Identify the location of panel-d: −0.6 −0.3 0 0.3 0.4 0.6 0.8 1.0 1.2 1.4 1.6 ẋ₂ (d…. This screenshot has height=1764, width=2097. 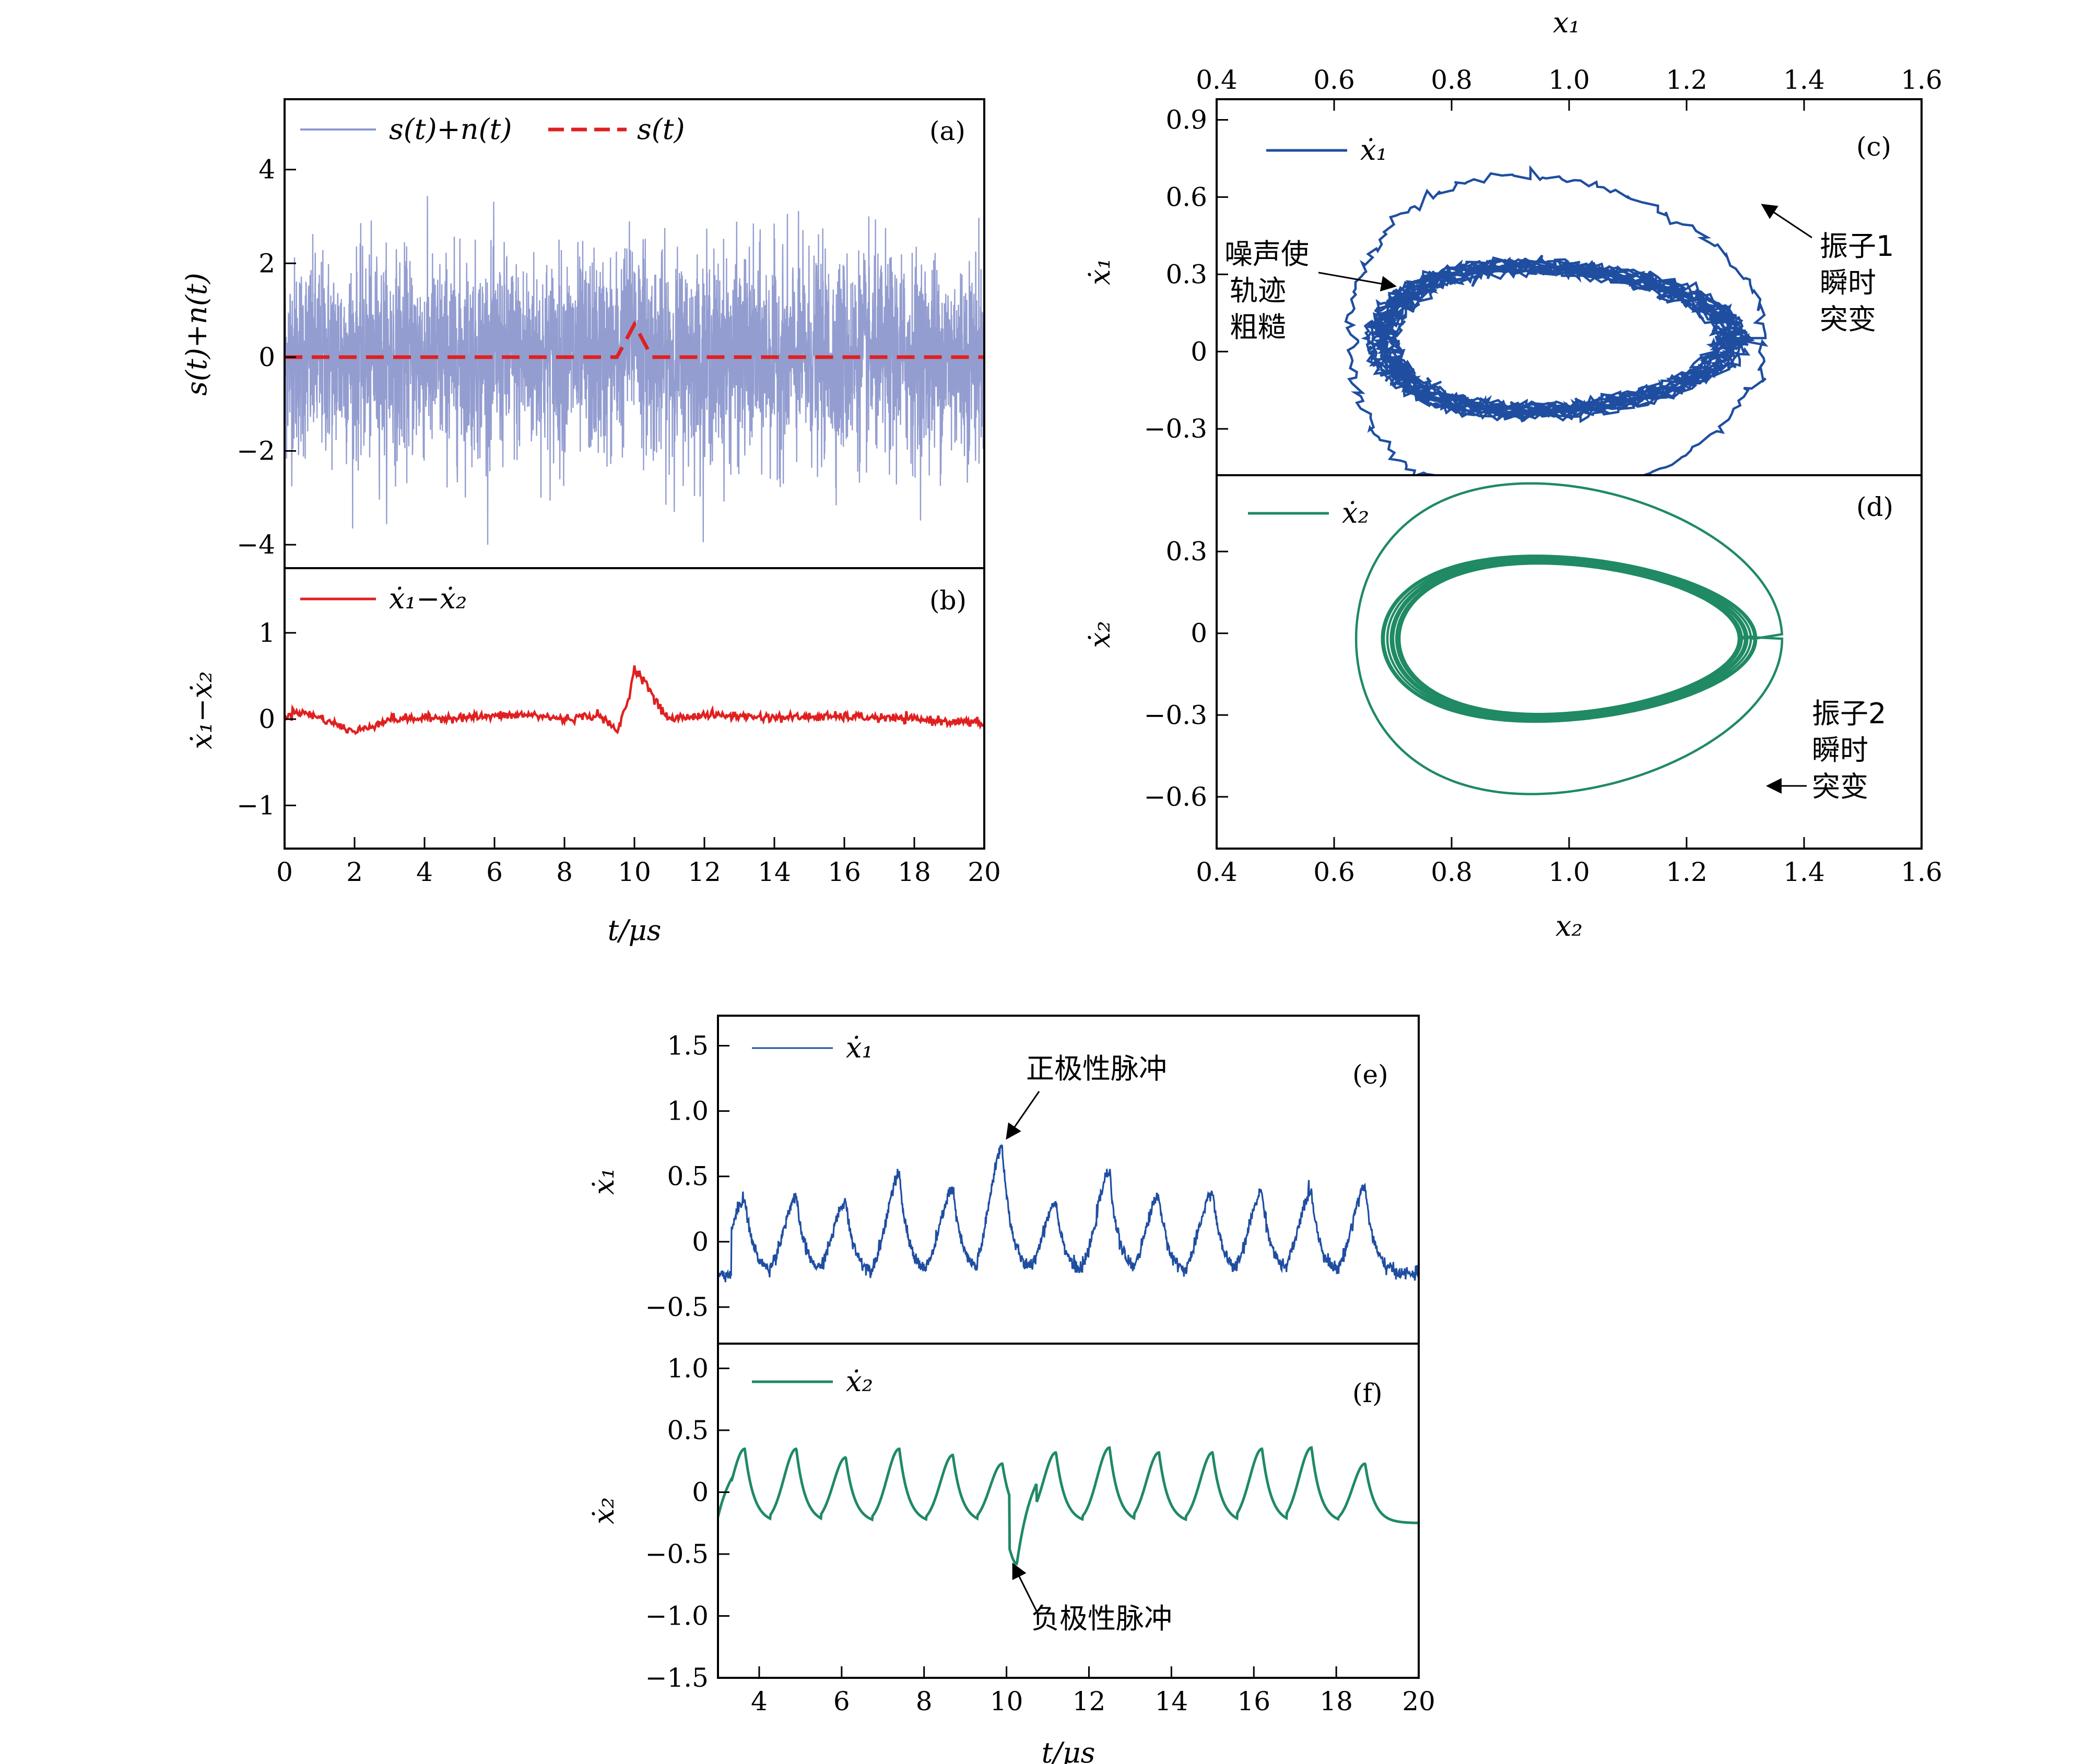
(1512, 709).